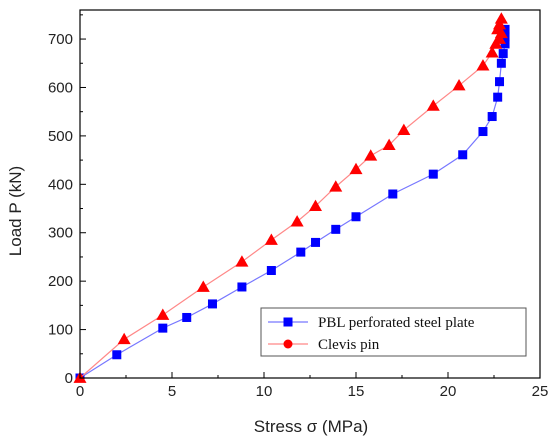 The image size is (550, 440). Describe the element at coordinates (60, 281) in the screenshot. I see `y-tick-label: 200` at that location.